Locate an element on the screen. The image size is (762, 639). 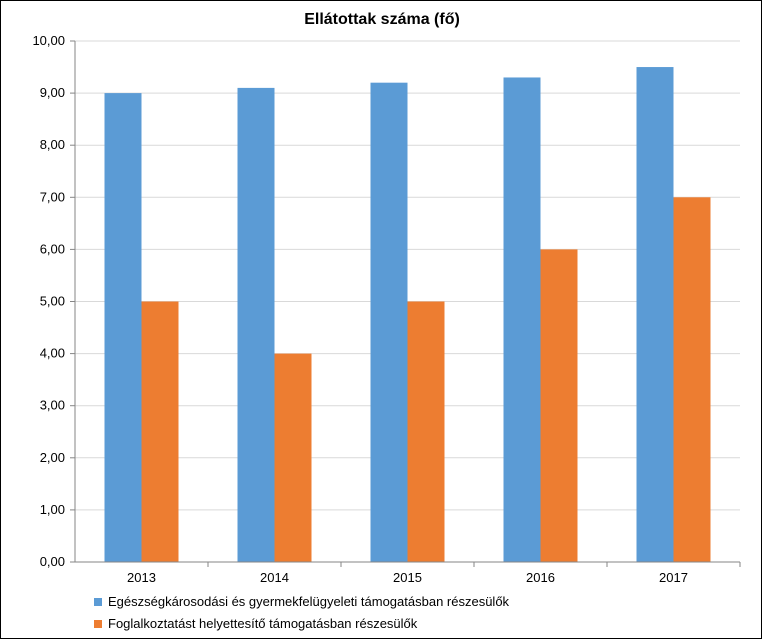
x-tick-label: 2014 is located at coordinates (274, 577).